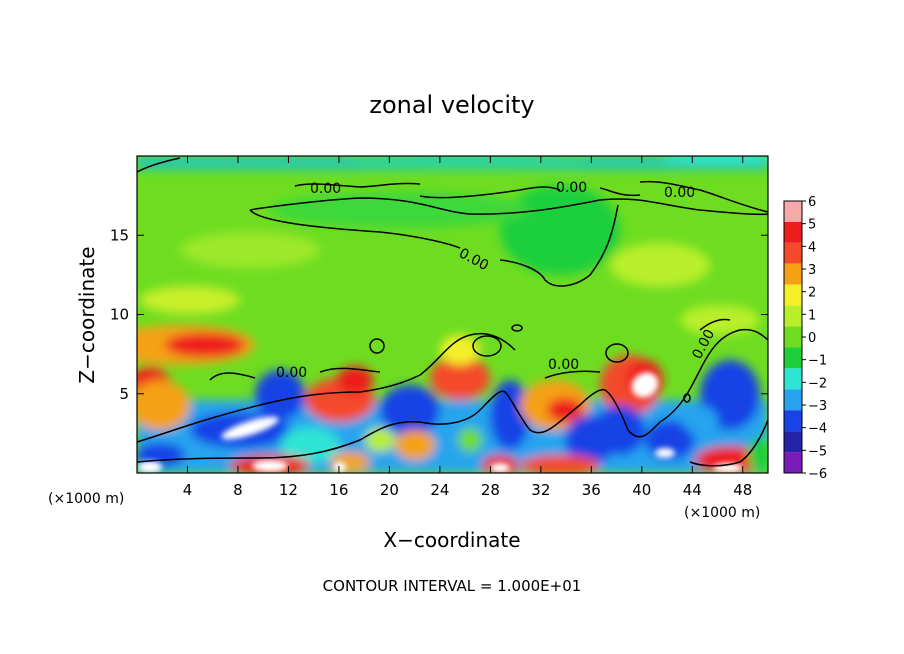  Describe the element at coordinates (812, 293) in the screenshot. I see `colorbar-label: 2` at that location.